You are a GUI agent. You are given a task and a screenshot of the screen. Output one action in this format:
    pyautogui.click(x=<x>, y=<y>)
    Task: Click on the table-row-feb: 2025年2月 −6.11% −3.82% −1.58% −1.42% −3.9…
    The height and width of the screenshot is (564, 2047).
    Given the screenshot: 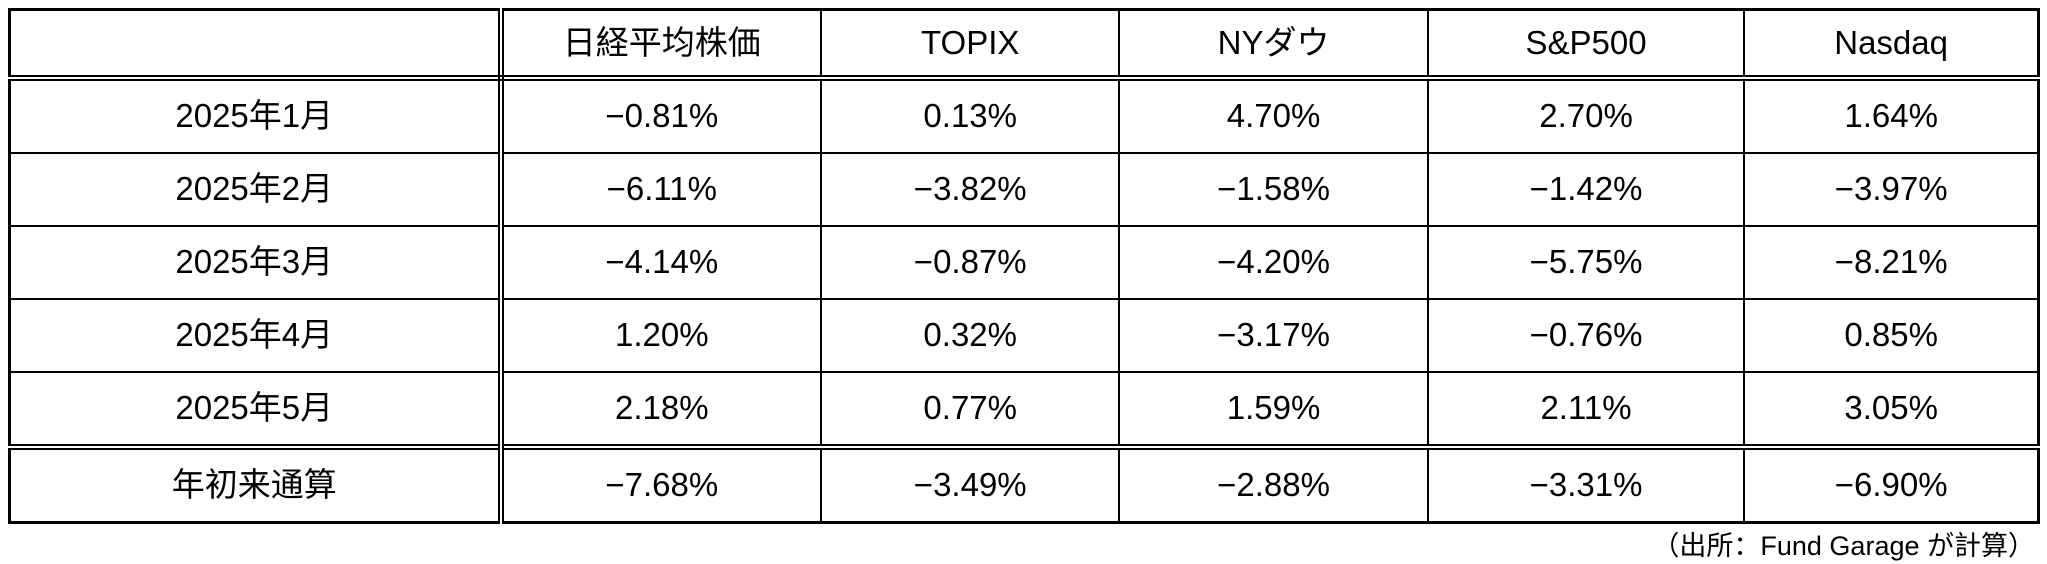 What is the action you would take?
    pyautogui.click(x=1024, y=189)
    